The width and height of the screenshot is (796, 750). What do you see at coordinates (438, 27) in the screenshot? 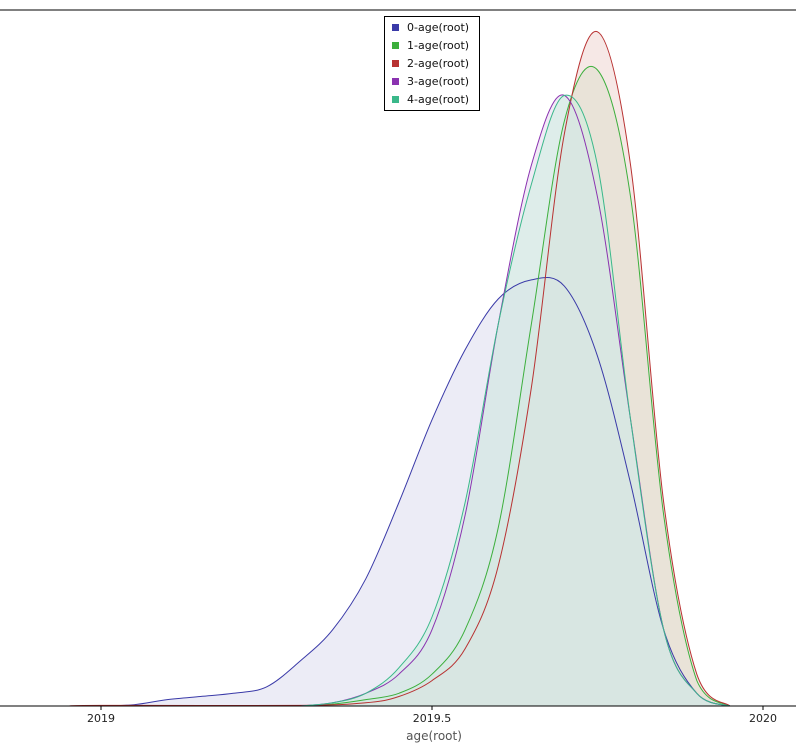
I see `legend-label-0: 0-age(root)` at bounding box center [438, 27].